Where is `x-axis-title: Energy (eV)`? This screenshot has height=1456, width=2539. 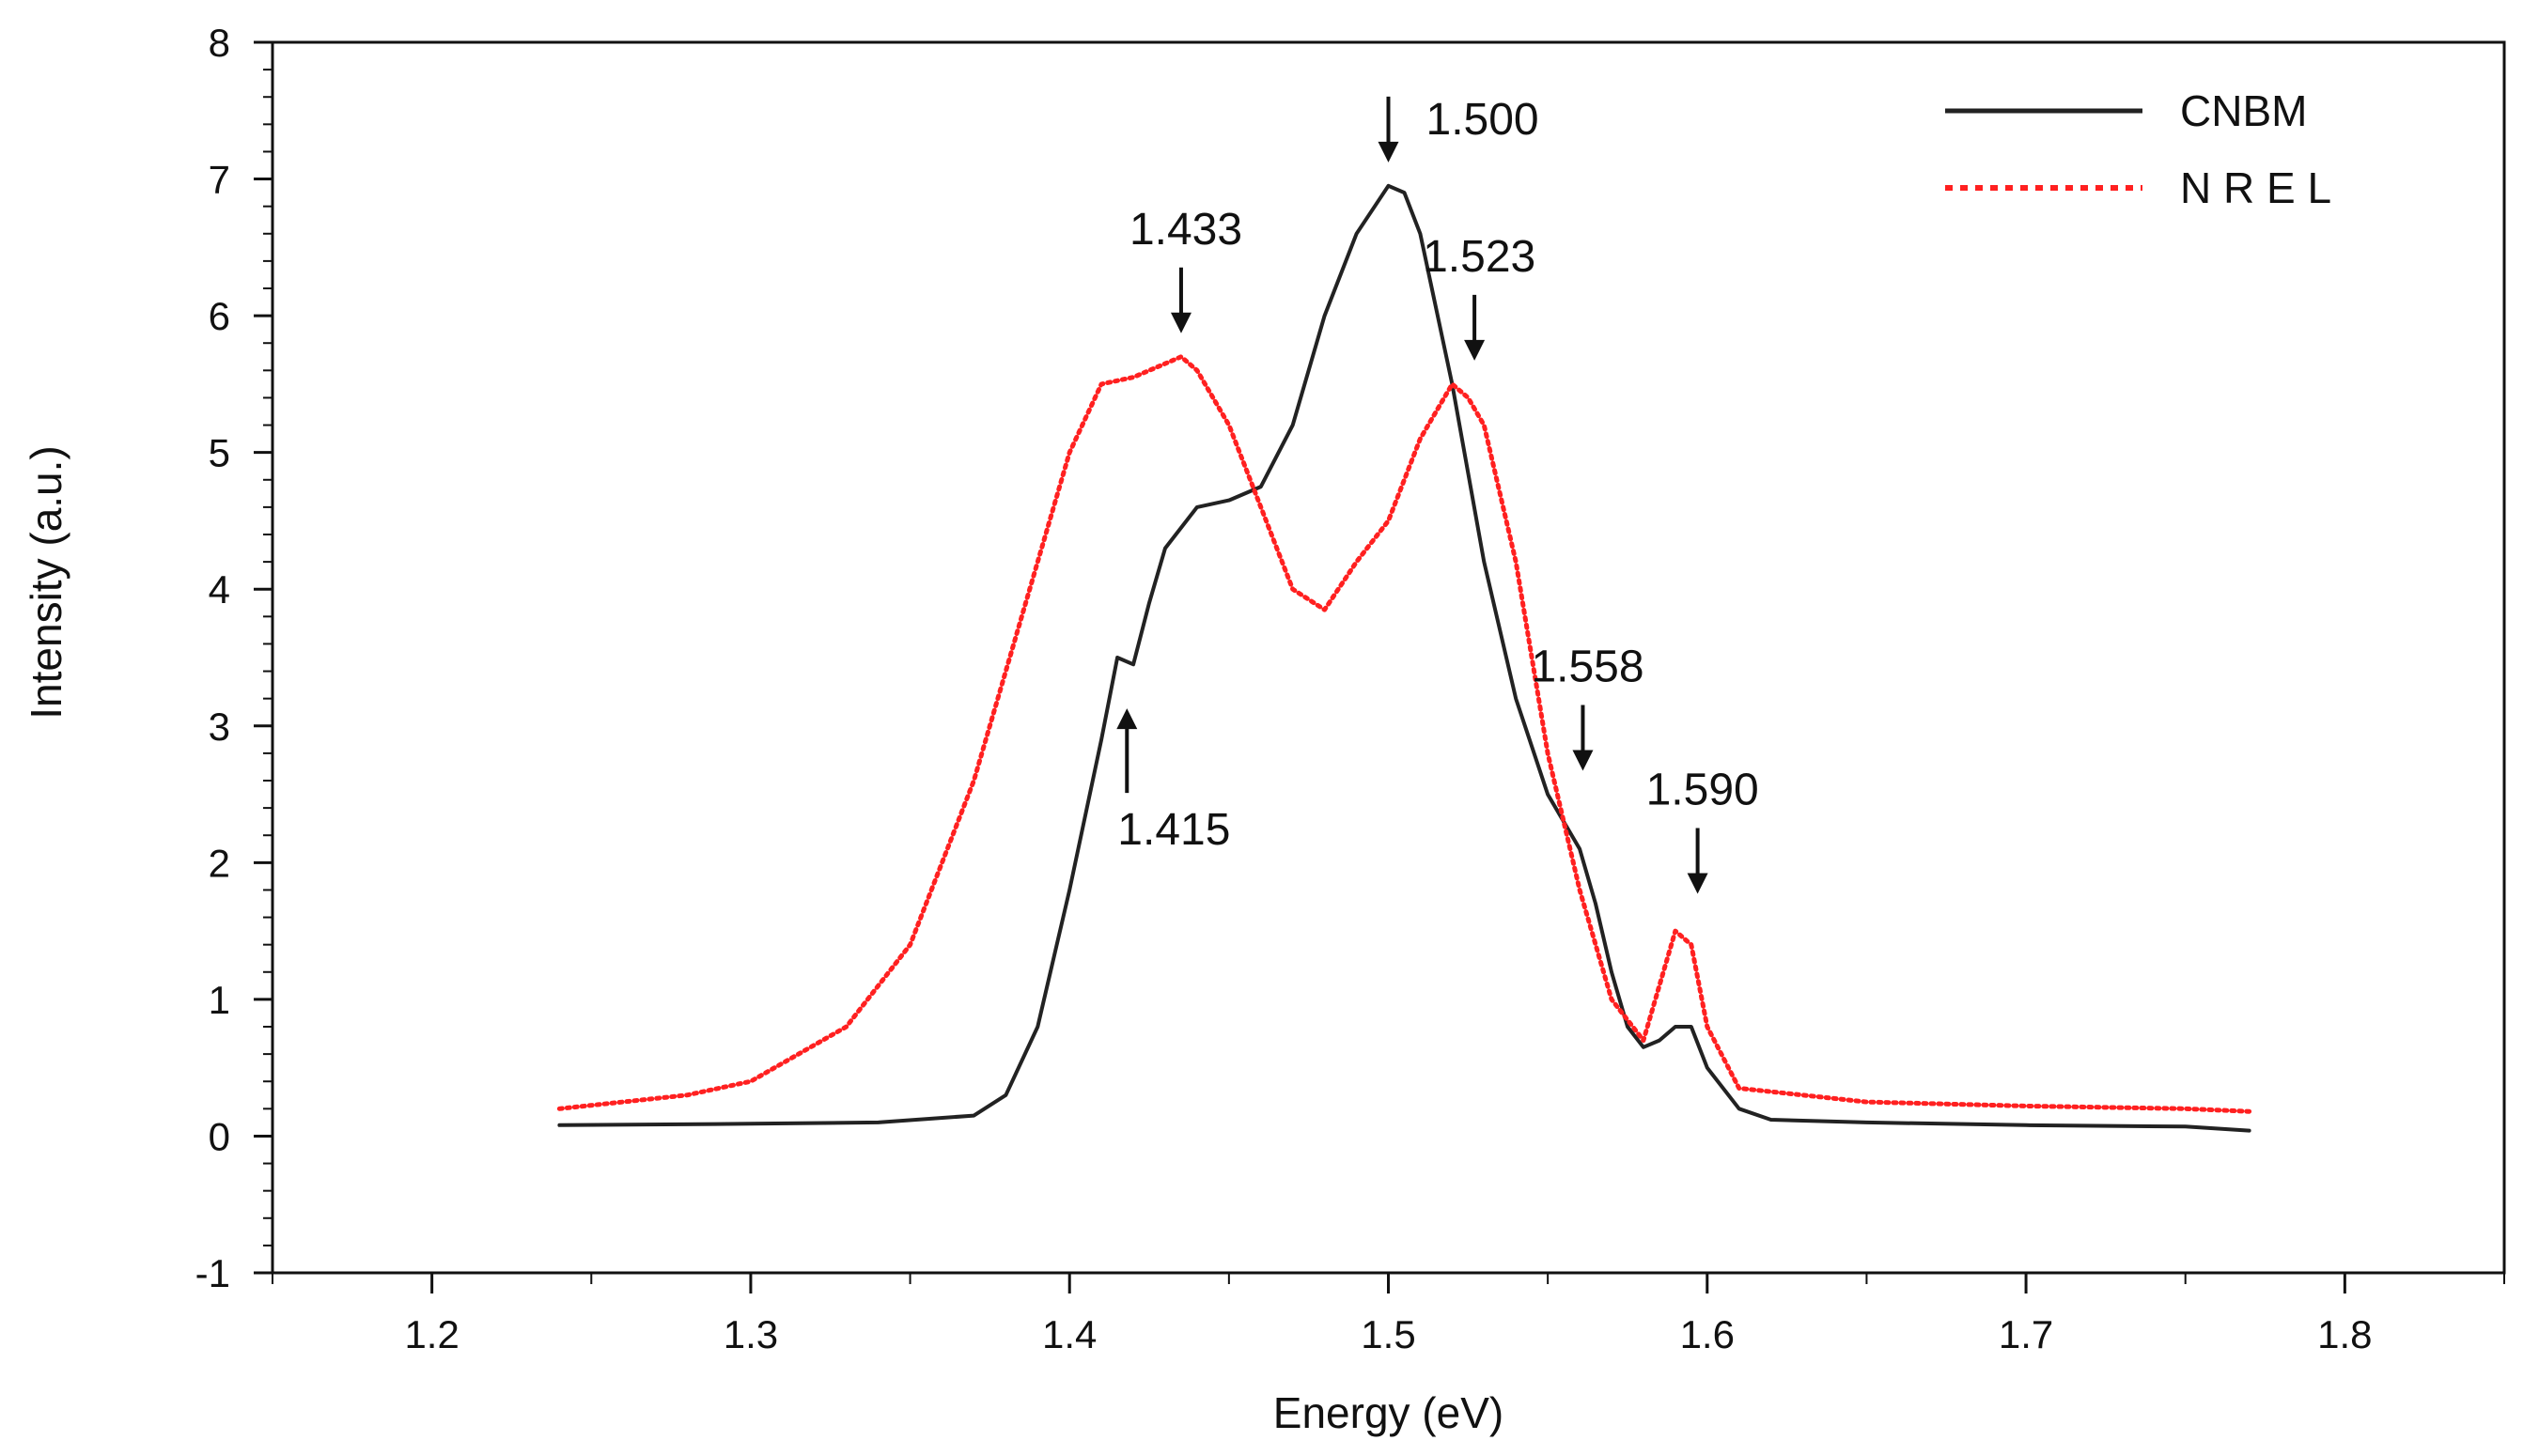 x-axis-title: Energy (eV) is located at coordinates (1388, 1412).